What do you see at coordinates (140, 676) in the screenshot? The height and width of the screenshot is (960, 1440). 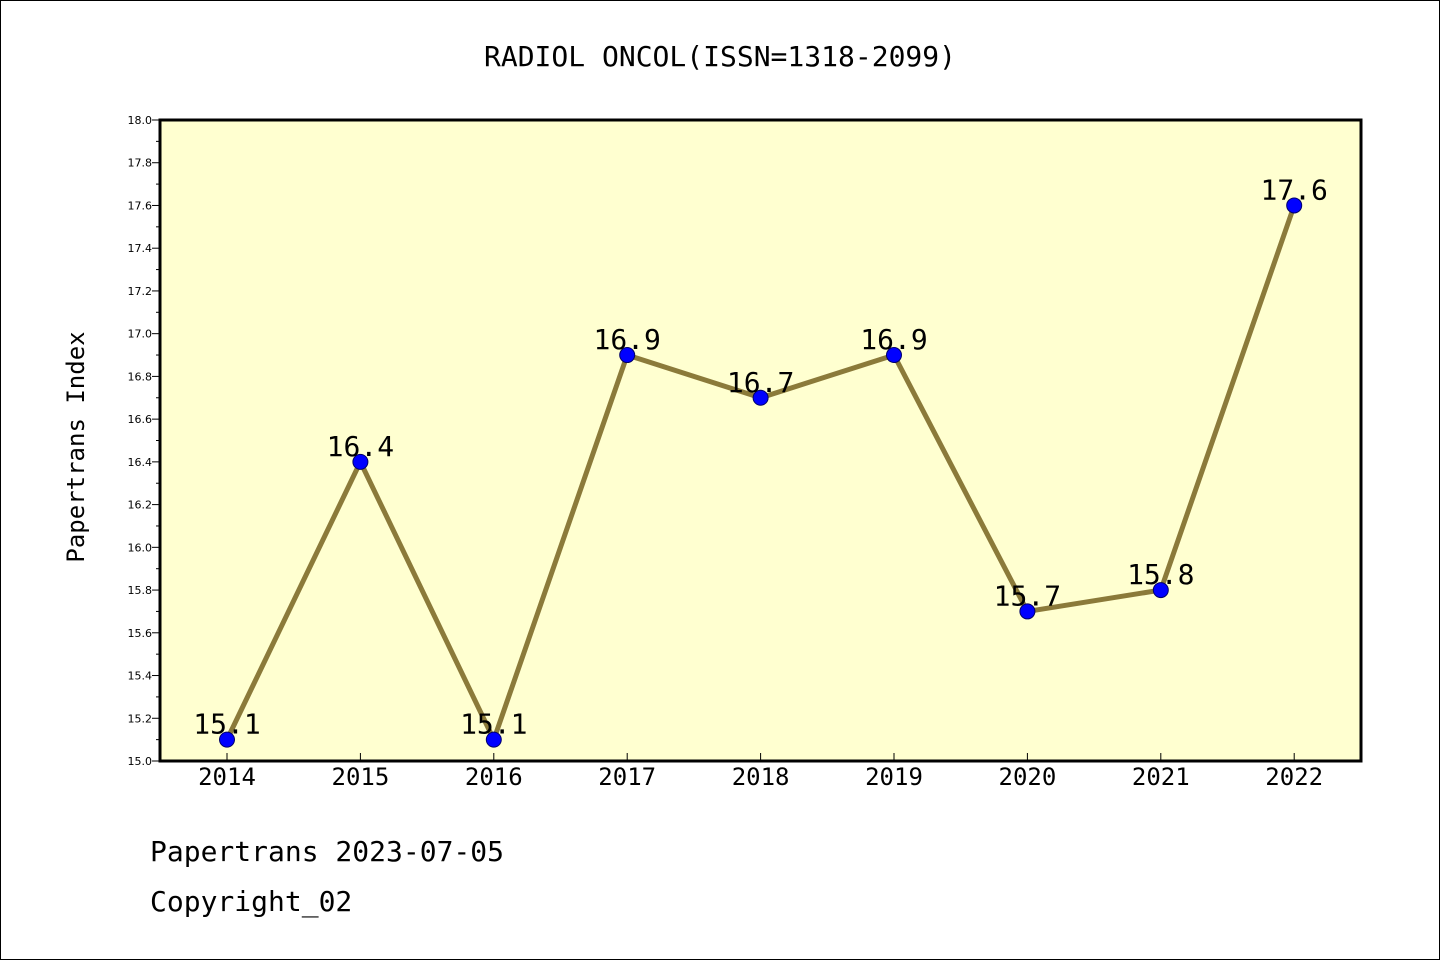 I see `y-tick-label: 15.4` at bounding box center [140, 676].